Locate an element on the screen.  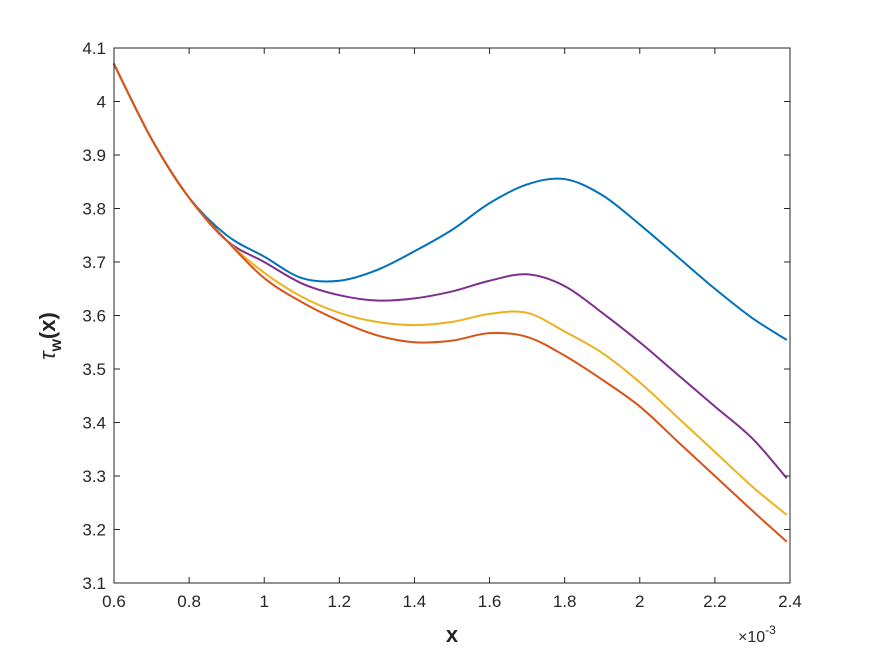
y-tick-label: 3.3 is located at coordinates (94, 476).